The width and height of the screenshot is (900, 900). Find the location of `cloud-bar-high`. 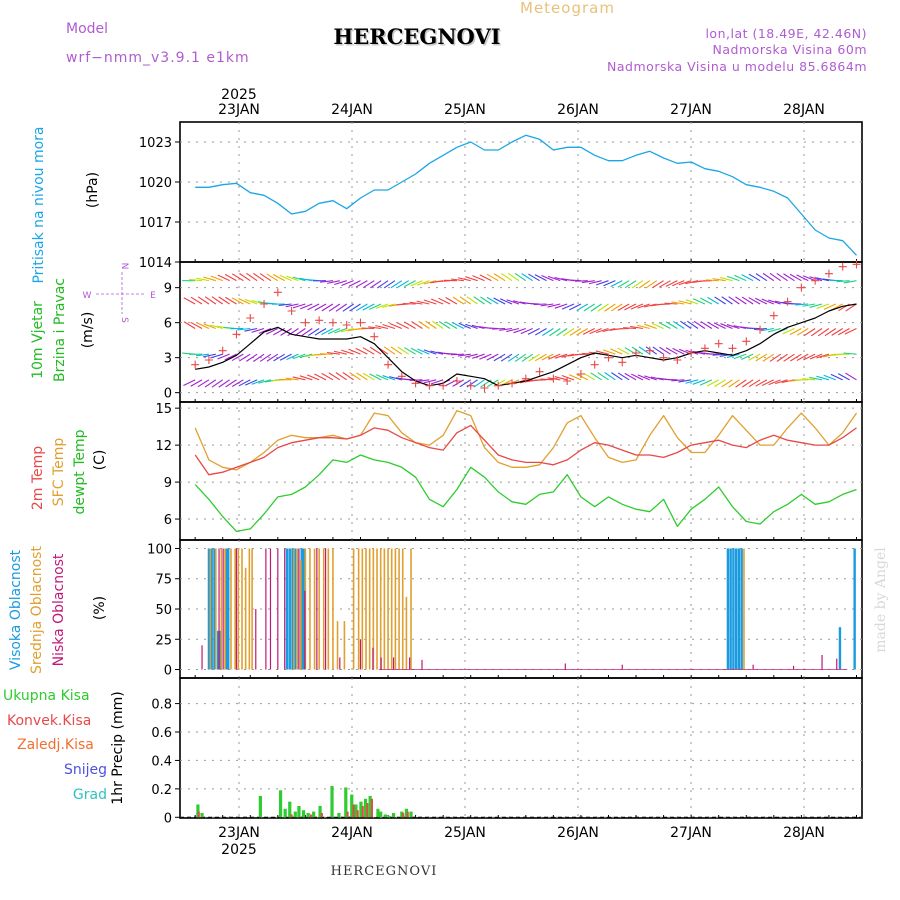

cloud-bar-high is located at coordinates (287, 609).